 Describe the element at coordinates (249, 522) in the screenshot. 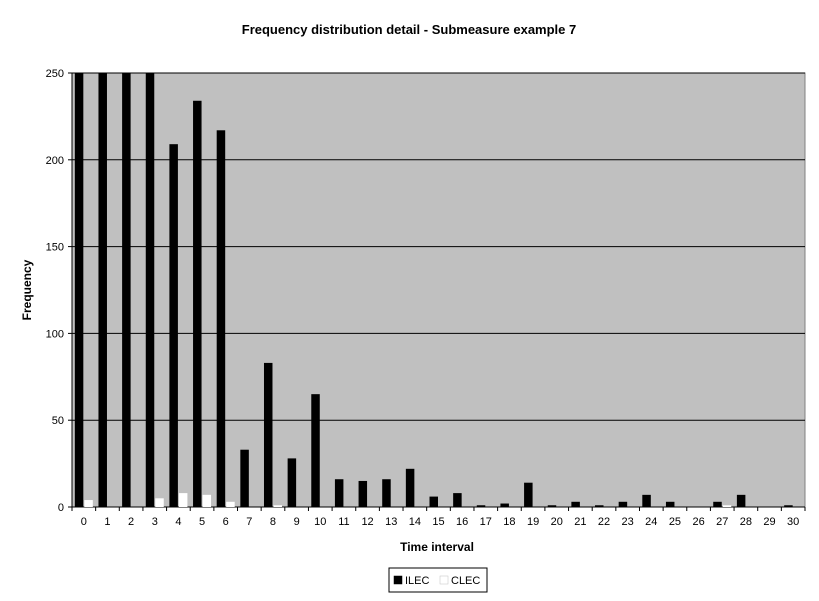

I see `x-tick-label: 7` at that location.